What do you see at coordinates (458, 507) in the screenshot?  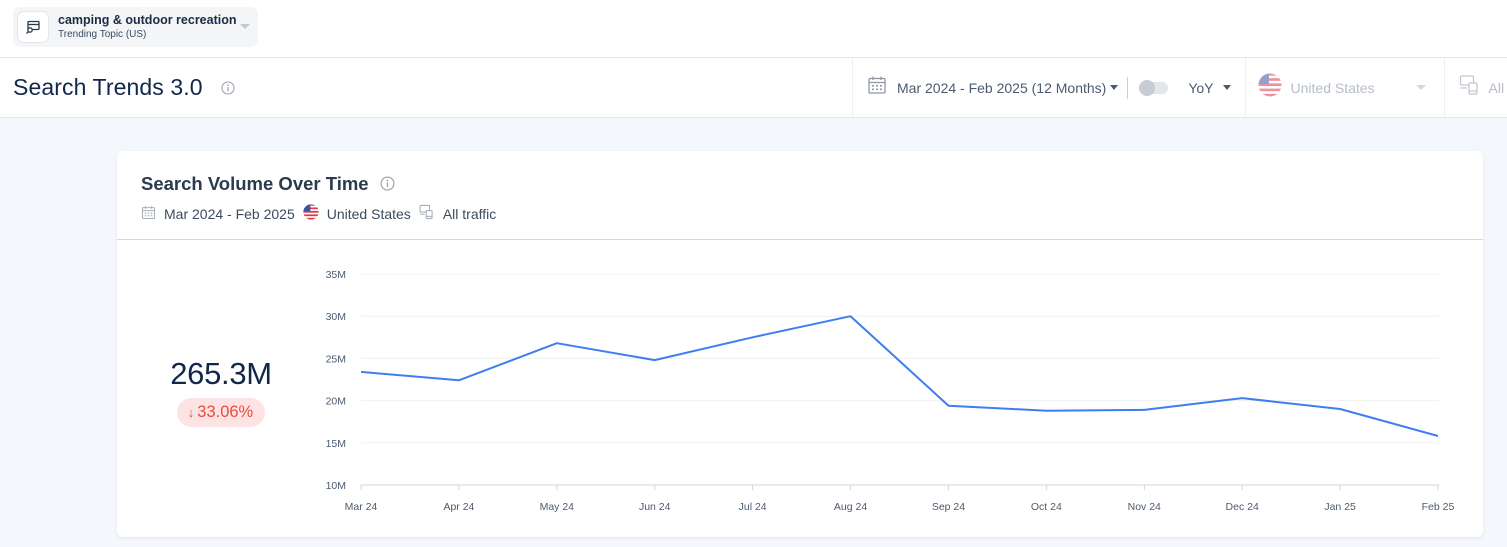 I see `x-tick-label: Apr 24` at bounding box center [458, 507].